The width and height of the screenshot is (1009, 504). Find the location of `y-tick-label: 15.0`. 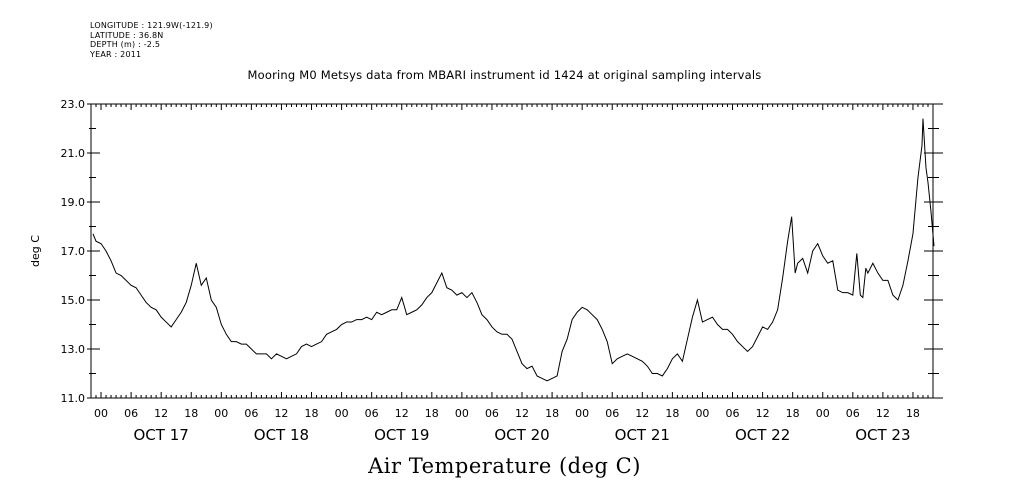

y-tick-label: 15.0 is located at coordinates (73, 300).